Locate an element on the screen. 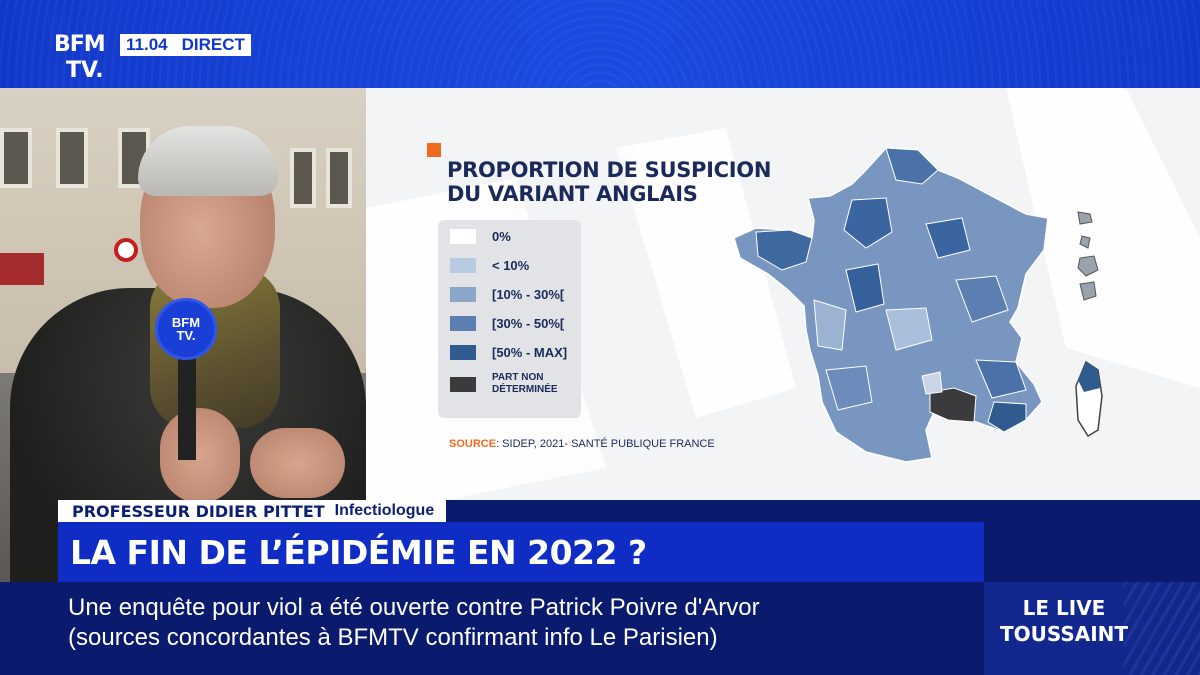 The image size is (1200, 675). microphone-handle is located at coordinates (187, 405).